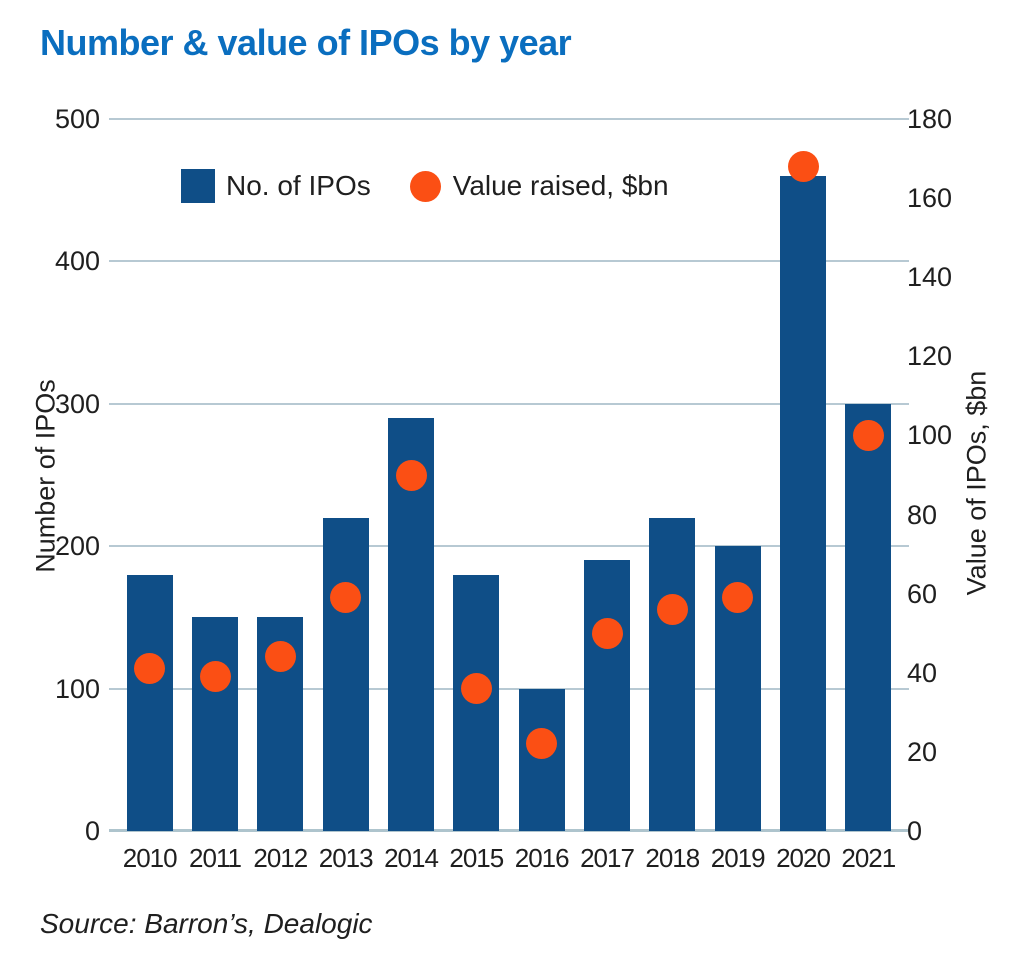  Describe the element at coordinates (150, 669) in the screenshot. I see `dot-2010` at that location.